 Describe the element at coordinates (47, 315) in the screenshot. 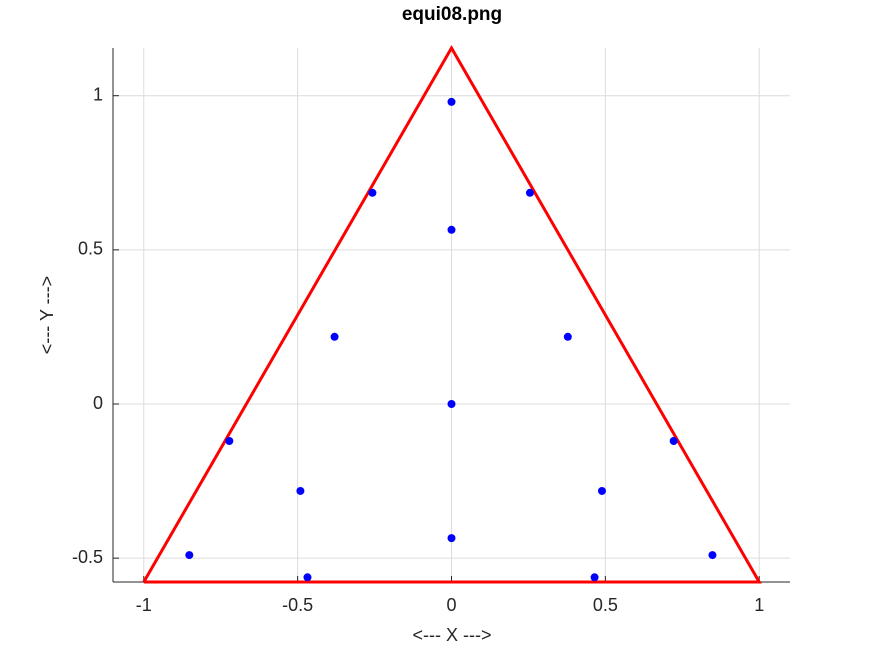

I see `y-axis-label: <--- Y --->` at that location.